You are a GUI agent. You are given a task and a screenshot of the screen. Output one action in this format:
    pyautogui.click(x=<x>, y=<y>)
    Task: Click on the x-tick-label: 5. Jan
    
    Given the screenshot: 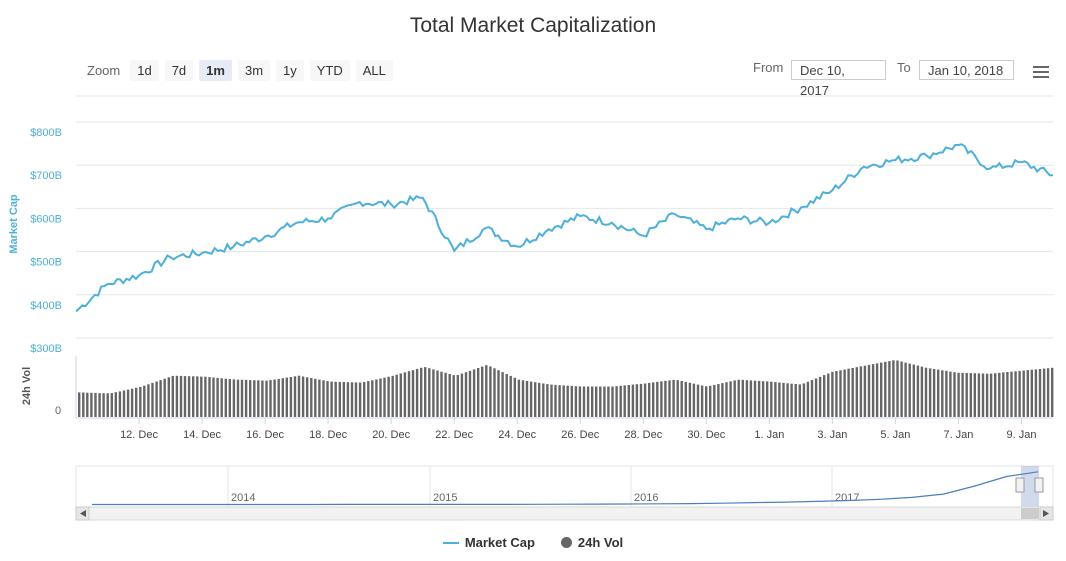 What is the action you would take?
    pyautogui.click(x=895, y=435)
    